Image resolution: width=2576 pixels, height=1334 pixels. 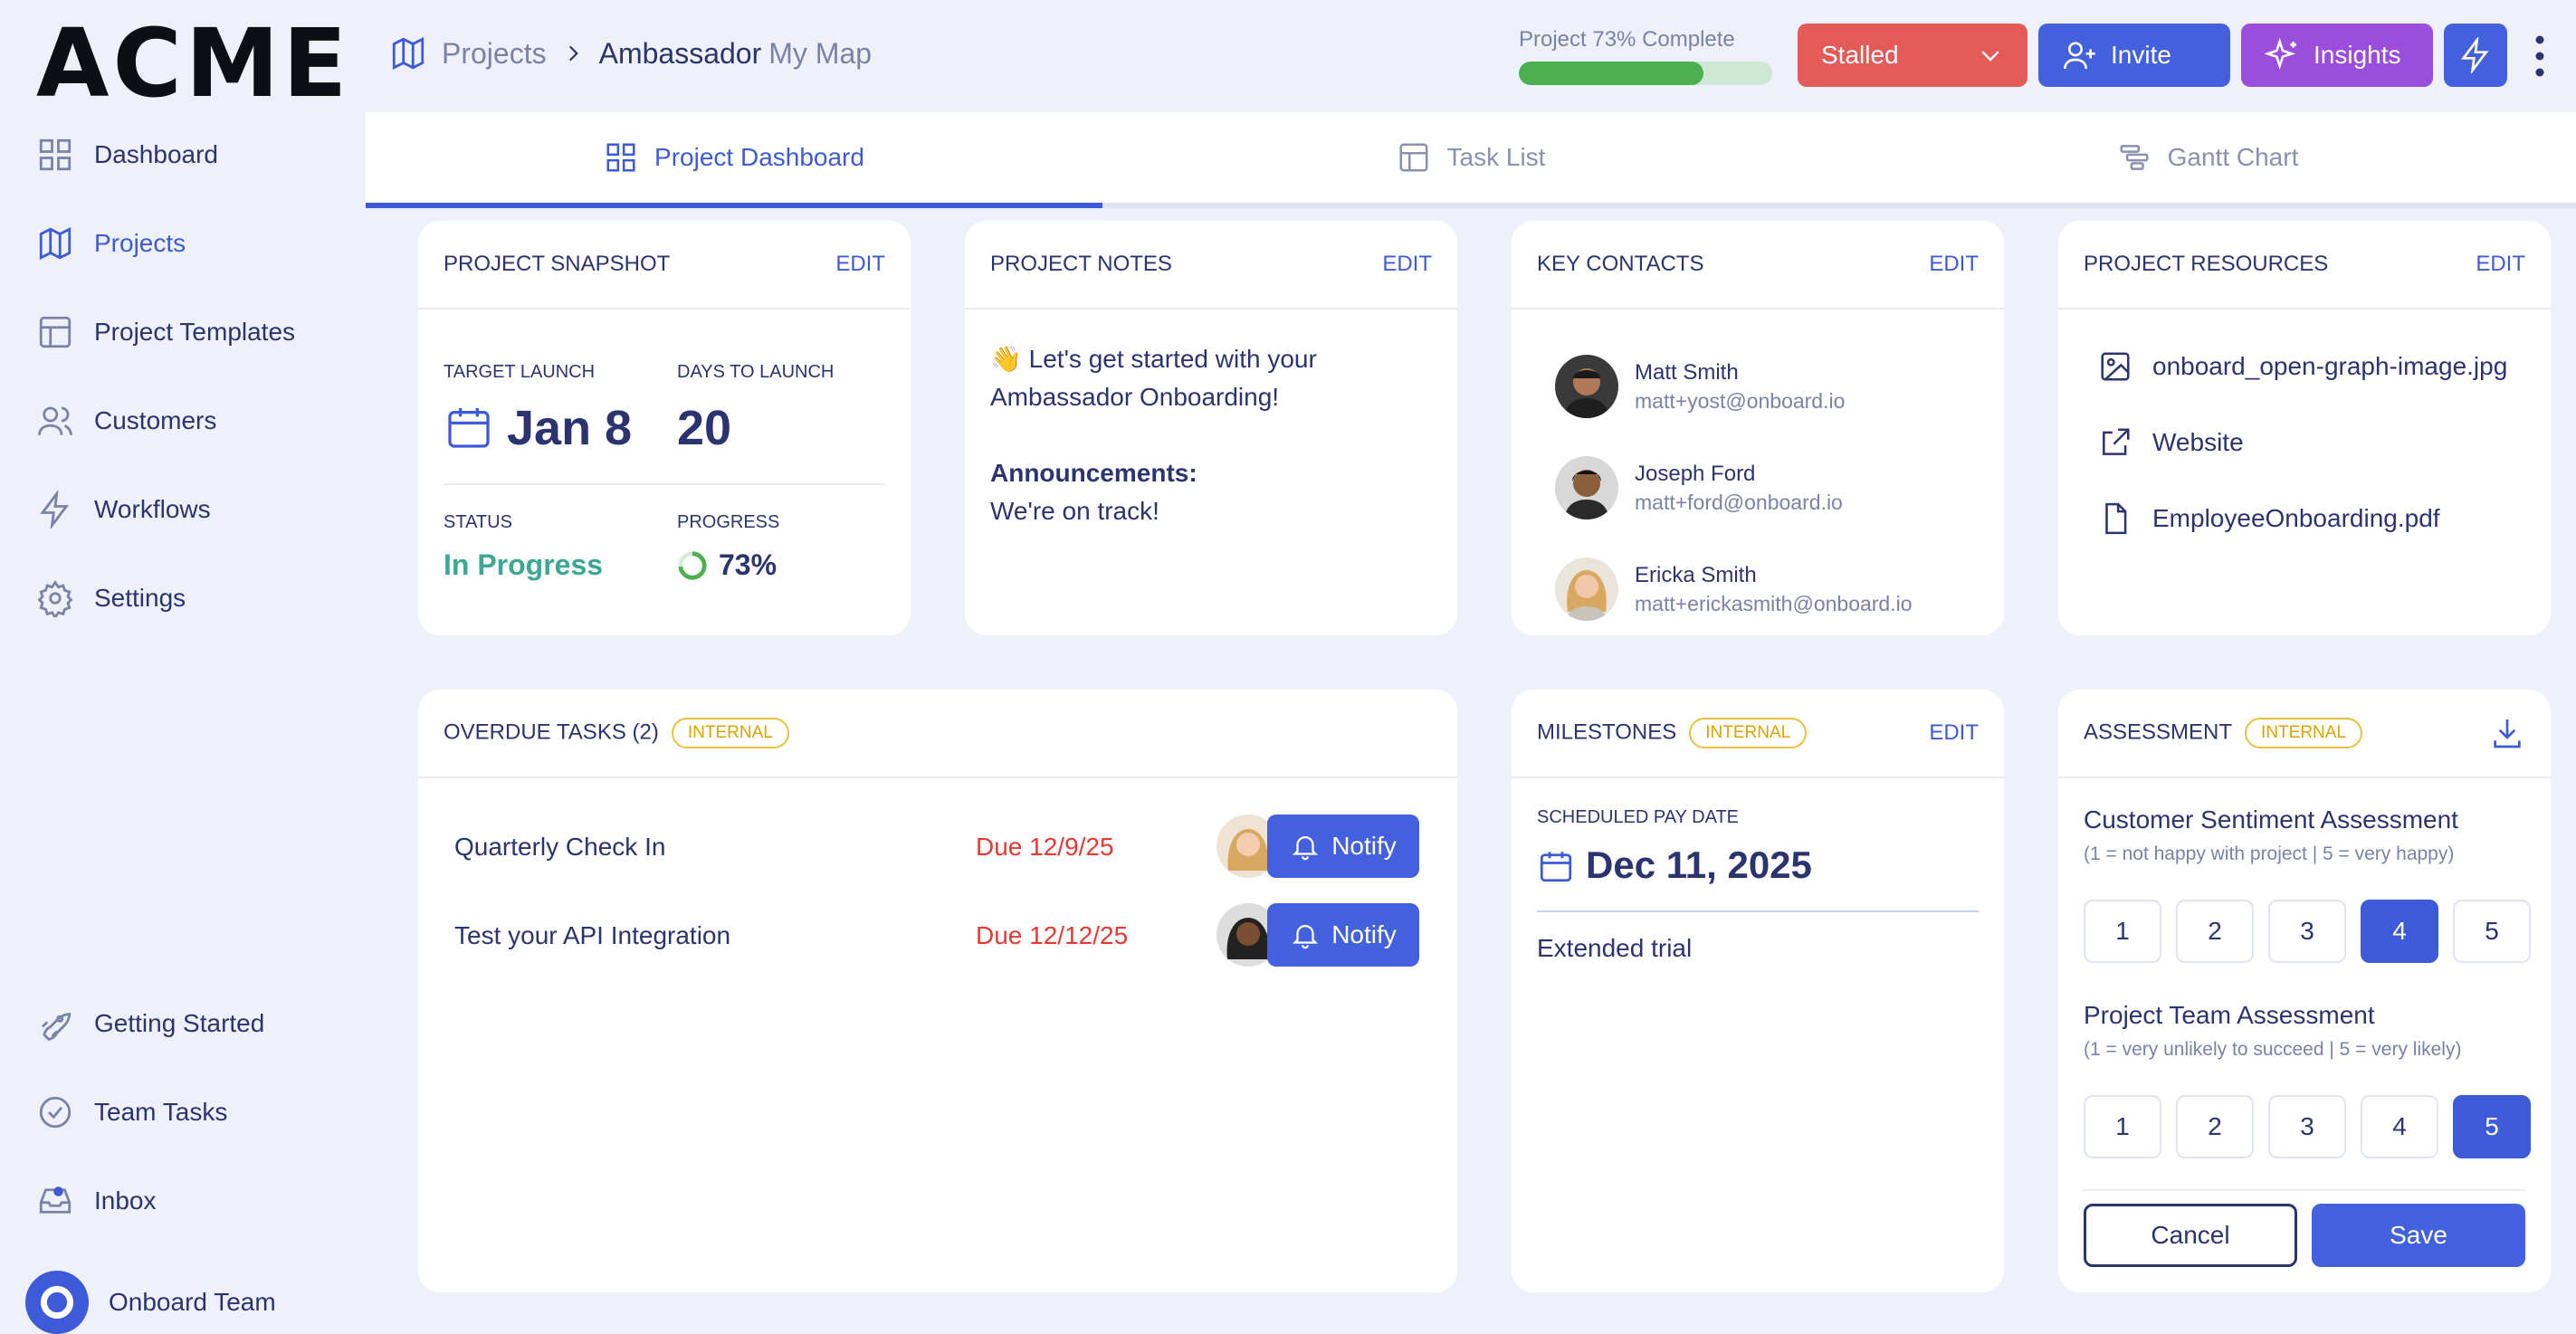 What do you see at coordinates (692, 565) in the screenshot?
I see `progress-ring-icon` at bounding box center [692, 565].